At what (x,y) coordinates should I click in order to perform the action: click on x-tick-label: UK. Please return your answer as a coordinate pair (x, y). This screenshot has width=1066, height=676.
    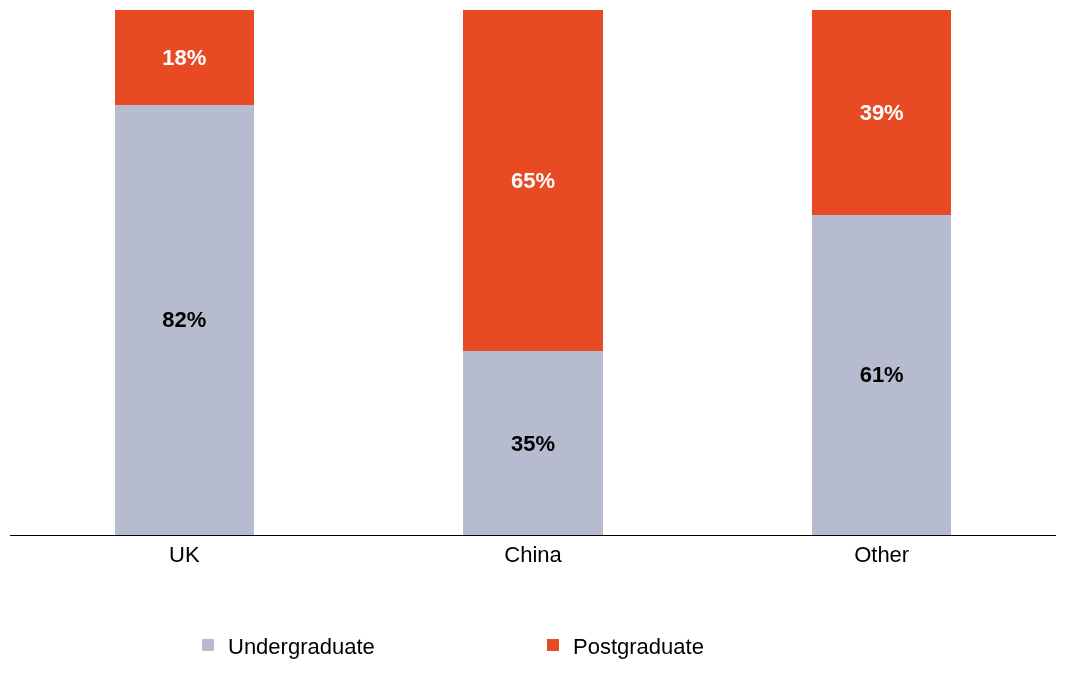
    Looking at the image, I should click on (184, 555).